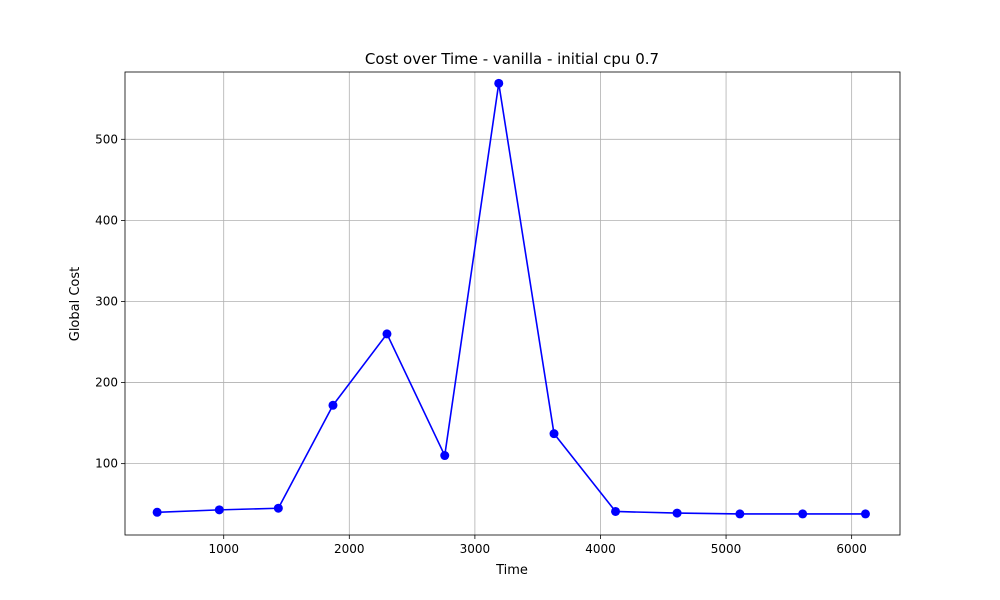 The image size is (1000, 600). I want to click on y-tick-label: 500, so click(106, 139).